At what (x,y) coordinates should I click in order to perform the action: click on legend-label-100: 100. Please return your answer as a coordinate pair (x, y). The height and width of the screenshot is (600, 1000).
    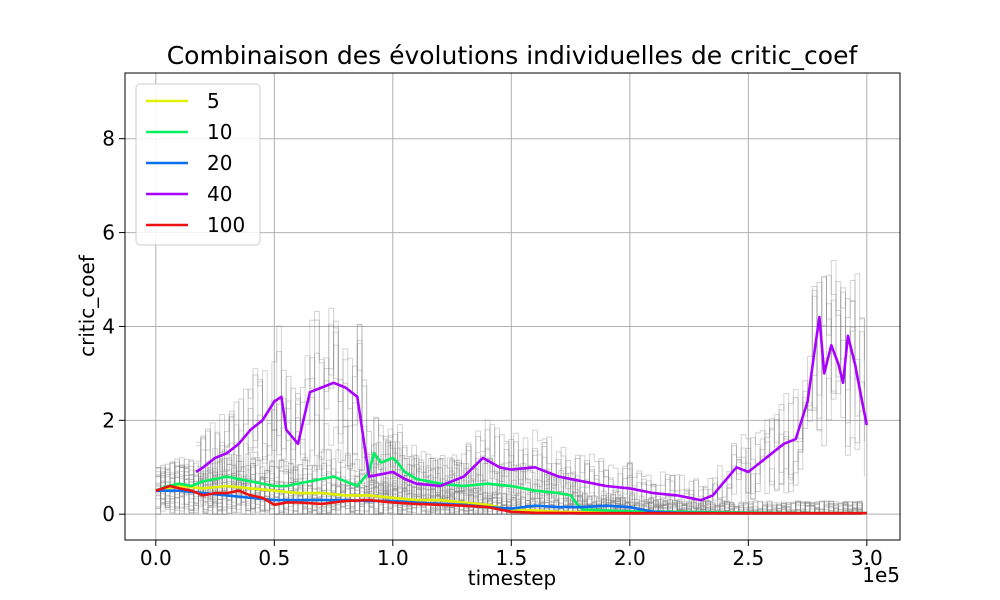
    Looking at the image, I should click on (226, 225).